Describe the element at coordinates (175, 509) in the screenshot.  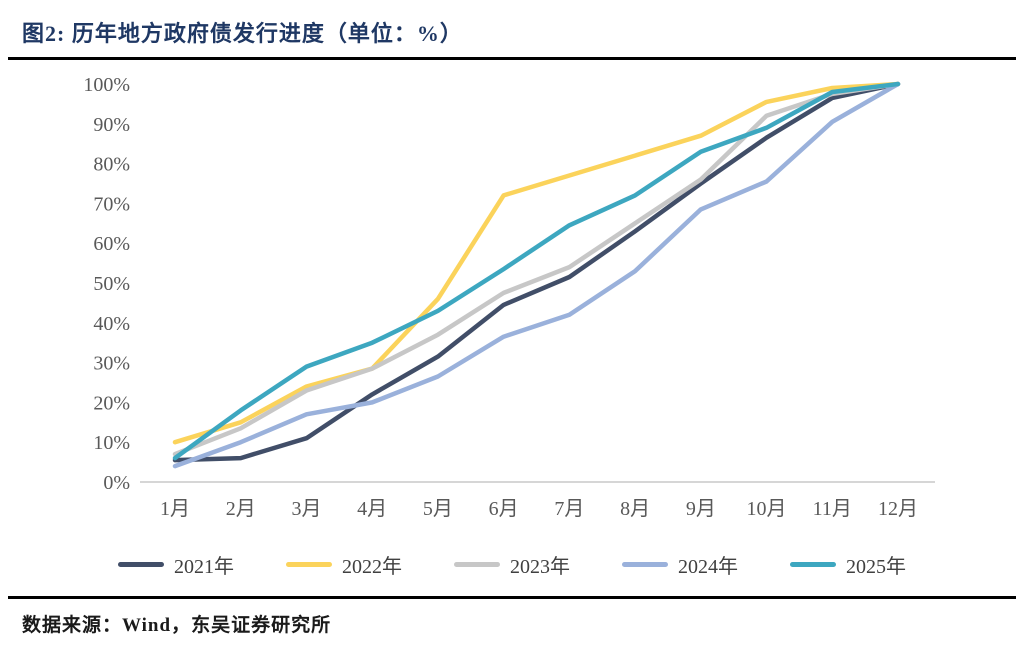
I see `x-tick-label: 1月` at that location.